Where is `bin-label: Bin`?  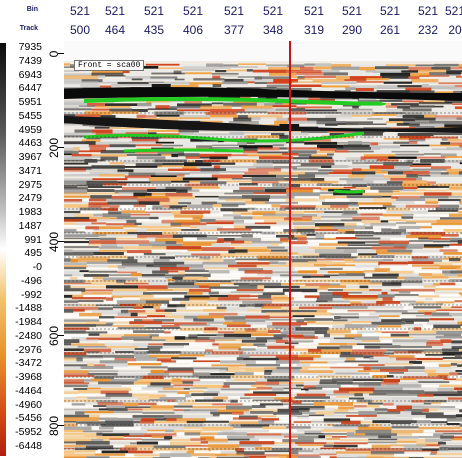 bin-label: Bin is located at coordinates (32, 9).